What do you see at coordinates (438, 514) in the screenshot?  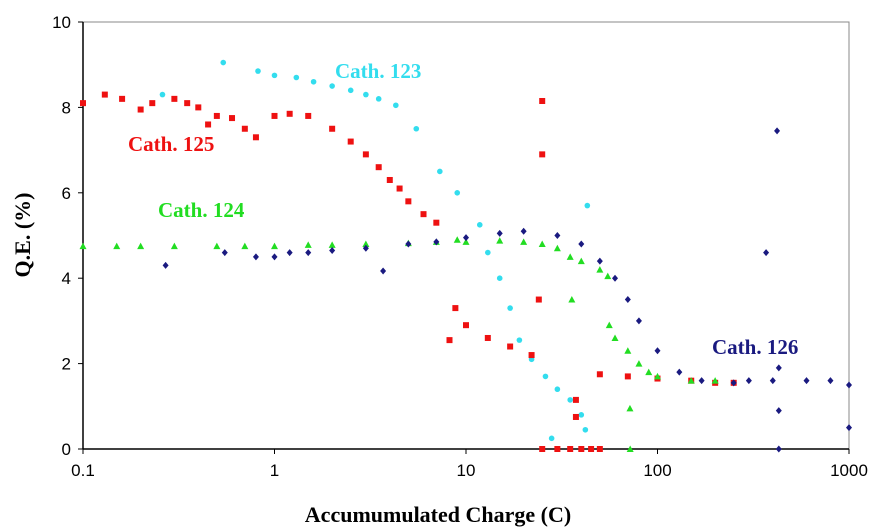 I see `x-axis-label: Accumumulated Charge (C)` at bounding box center [438, 514].